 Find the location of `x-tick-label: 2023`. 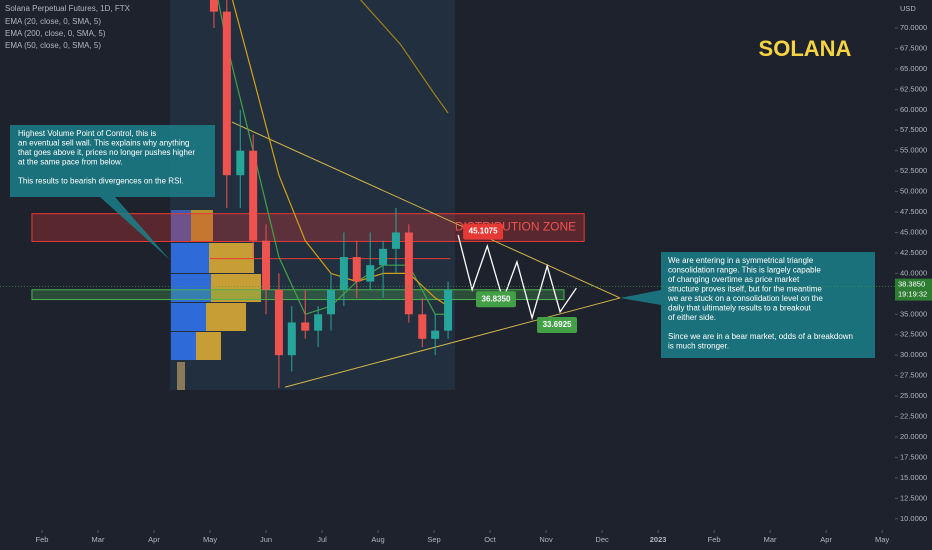

x-tick-label: 2023 is located at coordinates (658, 539).